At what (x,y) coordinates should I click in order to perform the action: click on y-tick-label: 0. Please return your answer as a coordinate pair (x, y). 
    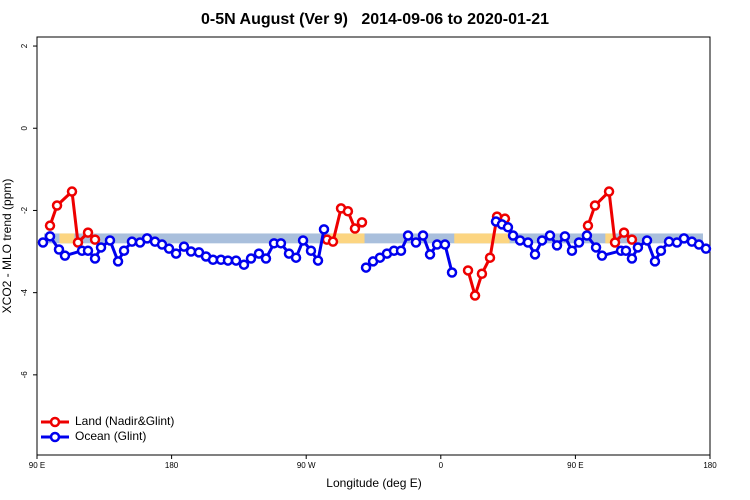
    Looking at the image, I should click on (24, 127).